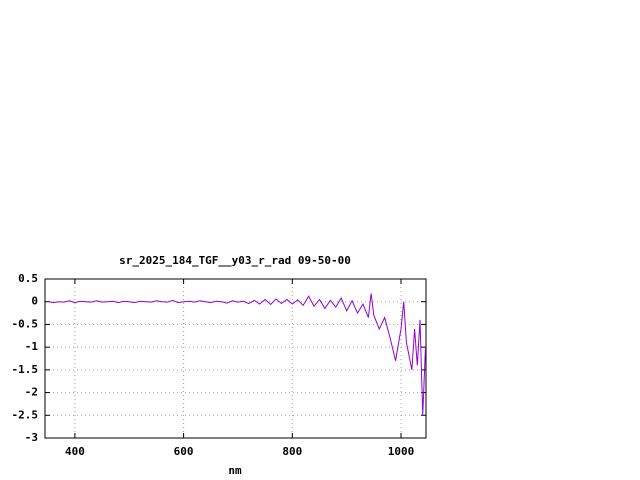 The width and height of the screenshot is (640, 480). I want to click on x-tick-label: 1000, so click(401, 451).